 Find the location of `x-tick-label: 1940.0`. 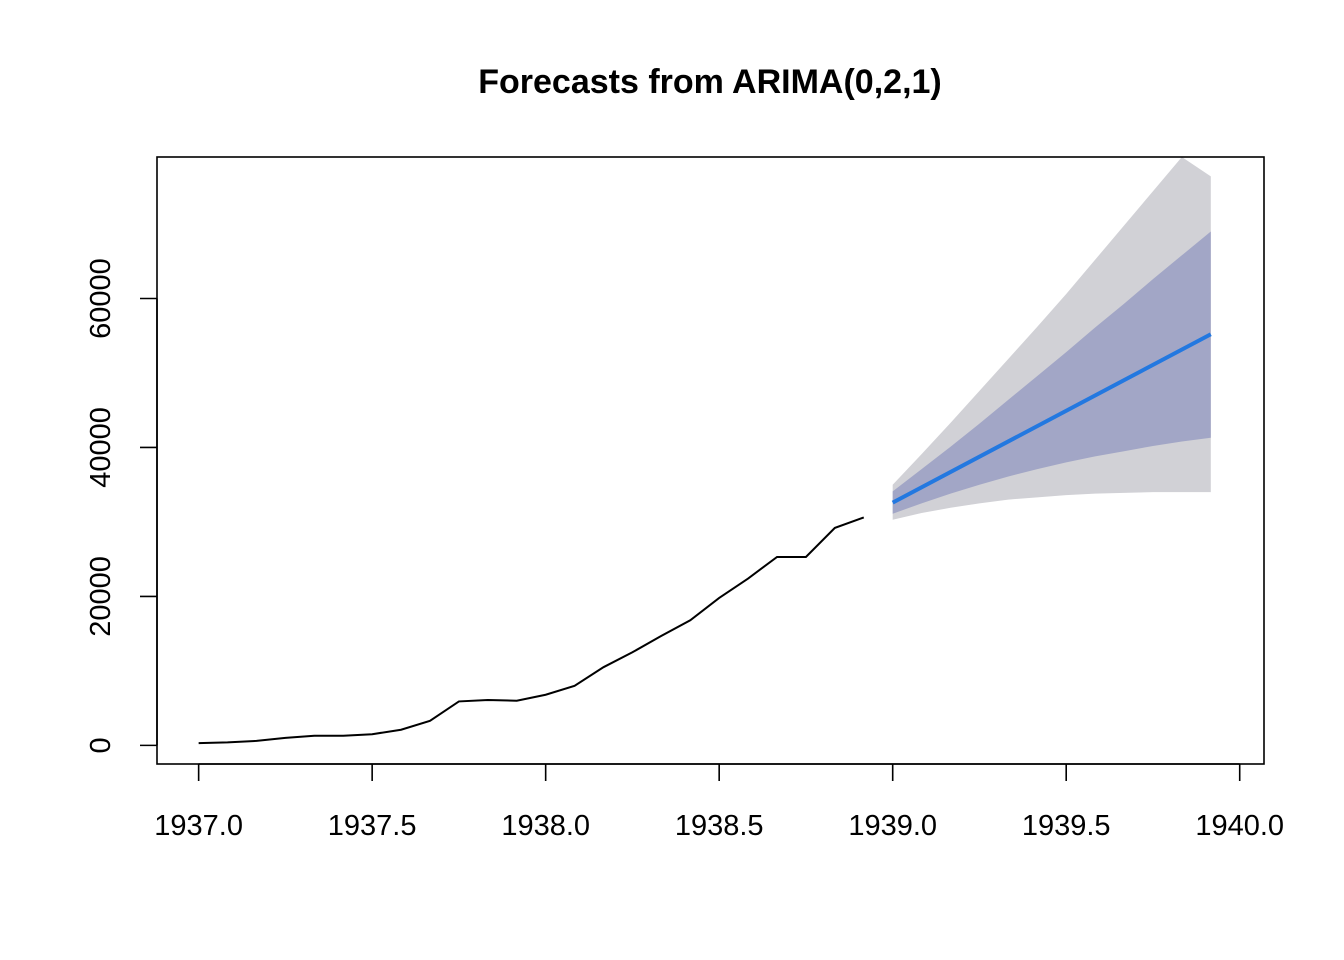

x-tick-label: 1940.0 is located at coordinates (1239, 826).